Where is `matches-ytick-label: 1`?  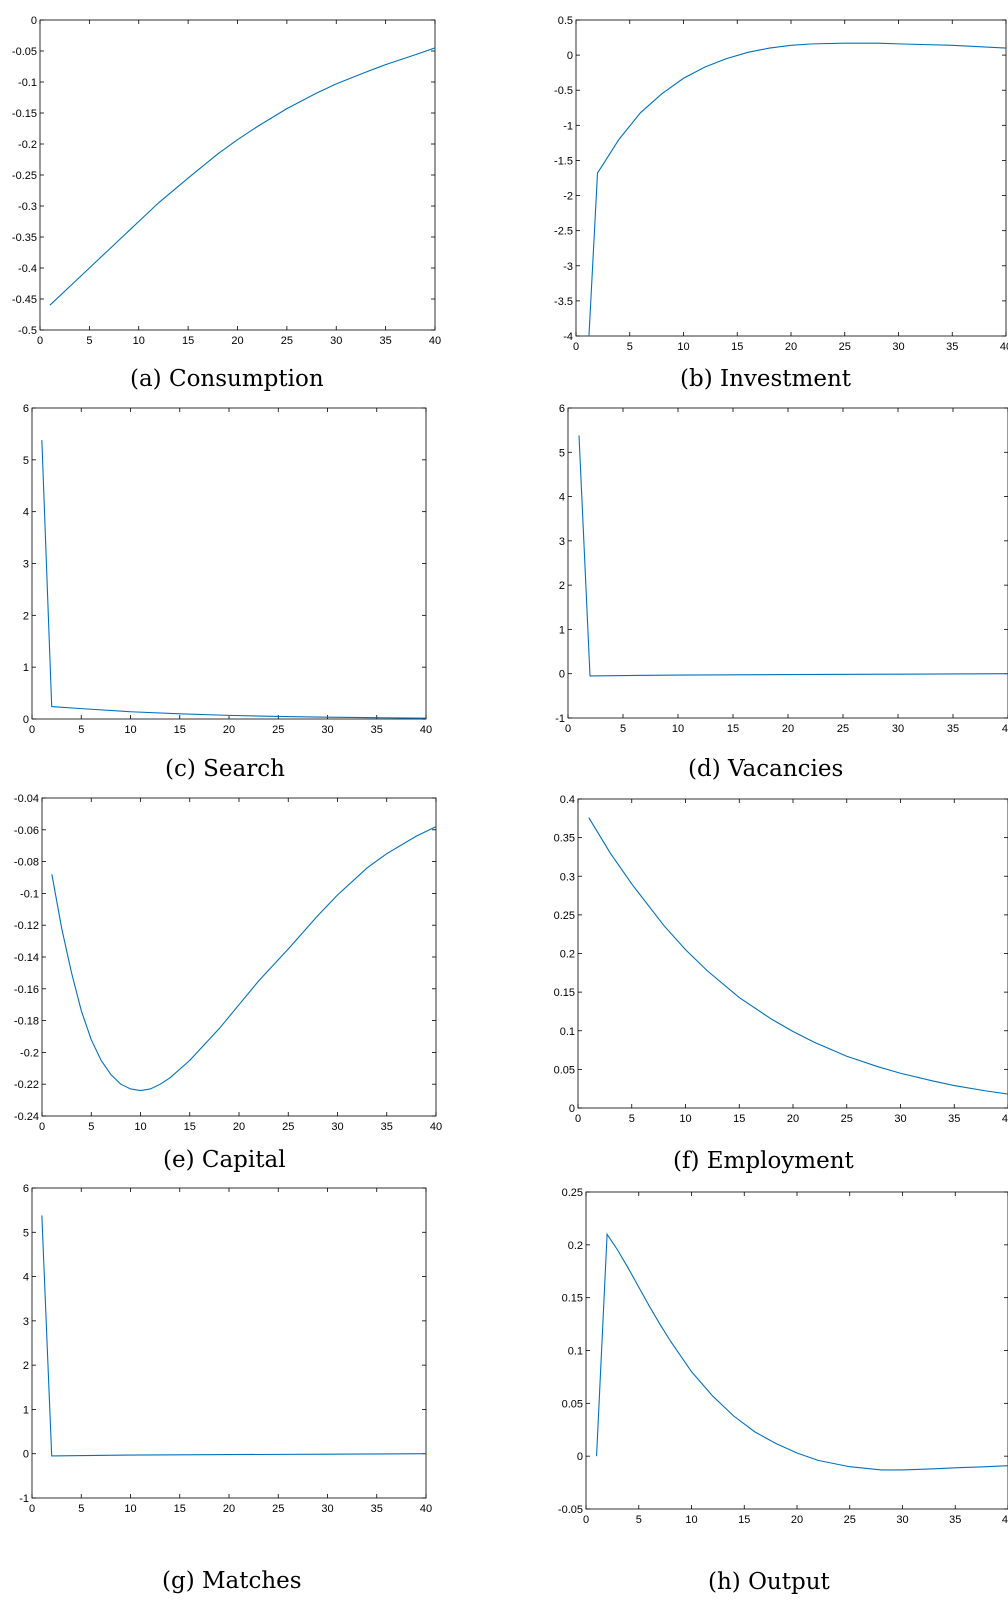 matches-ytick-label: 1 is located at coordinates (26, 1410).